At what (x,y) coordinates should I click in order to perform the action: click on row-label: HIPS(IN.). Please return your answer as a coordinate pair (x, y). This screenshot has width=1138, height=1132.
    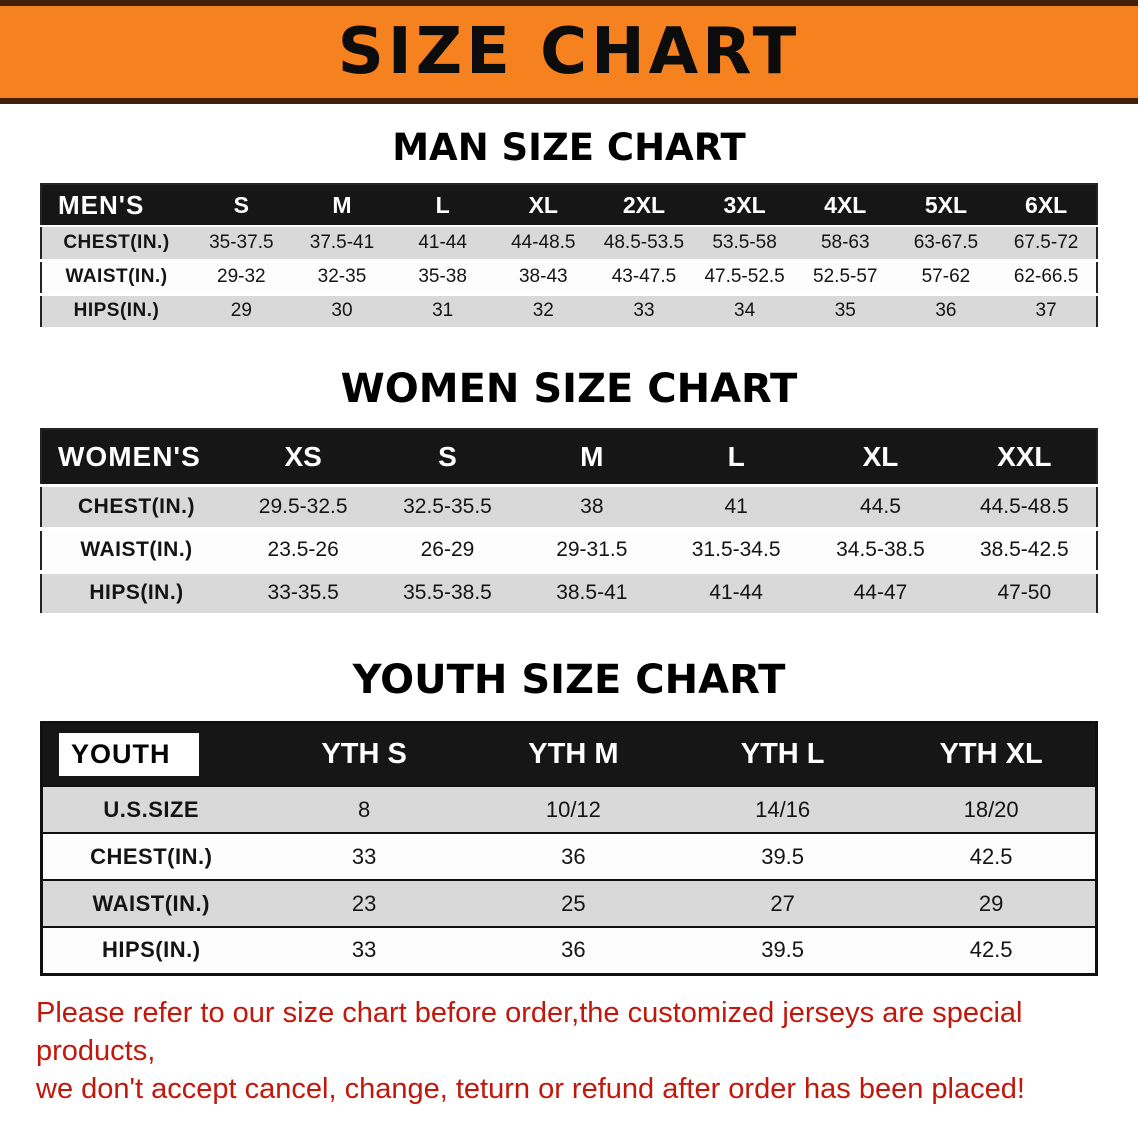
    Looking at the image, I should click on (116, 312).